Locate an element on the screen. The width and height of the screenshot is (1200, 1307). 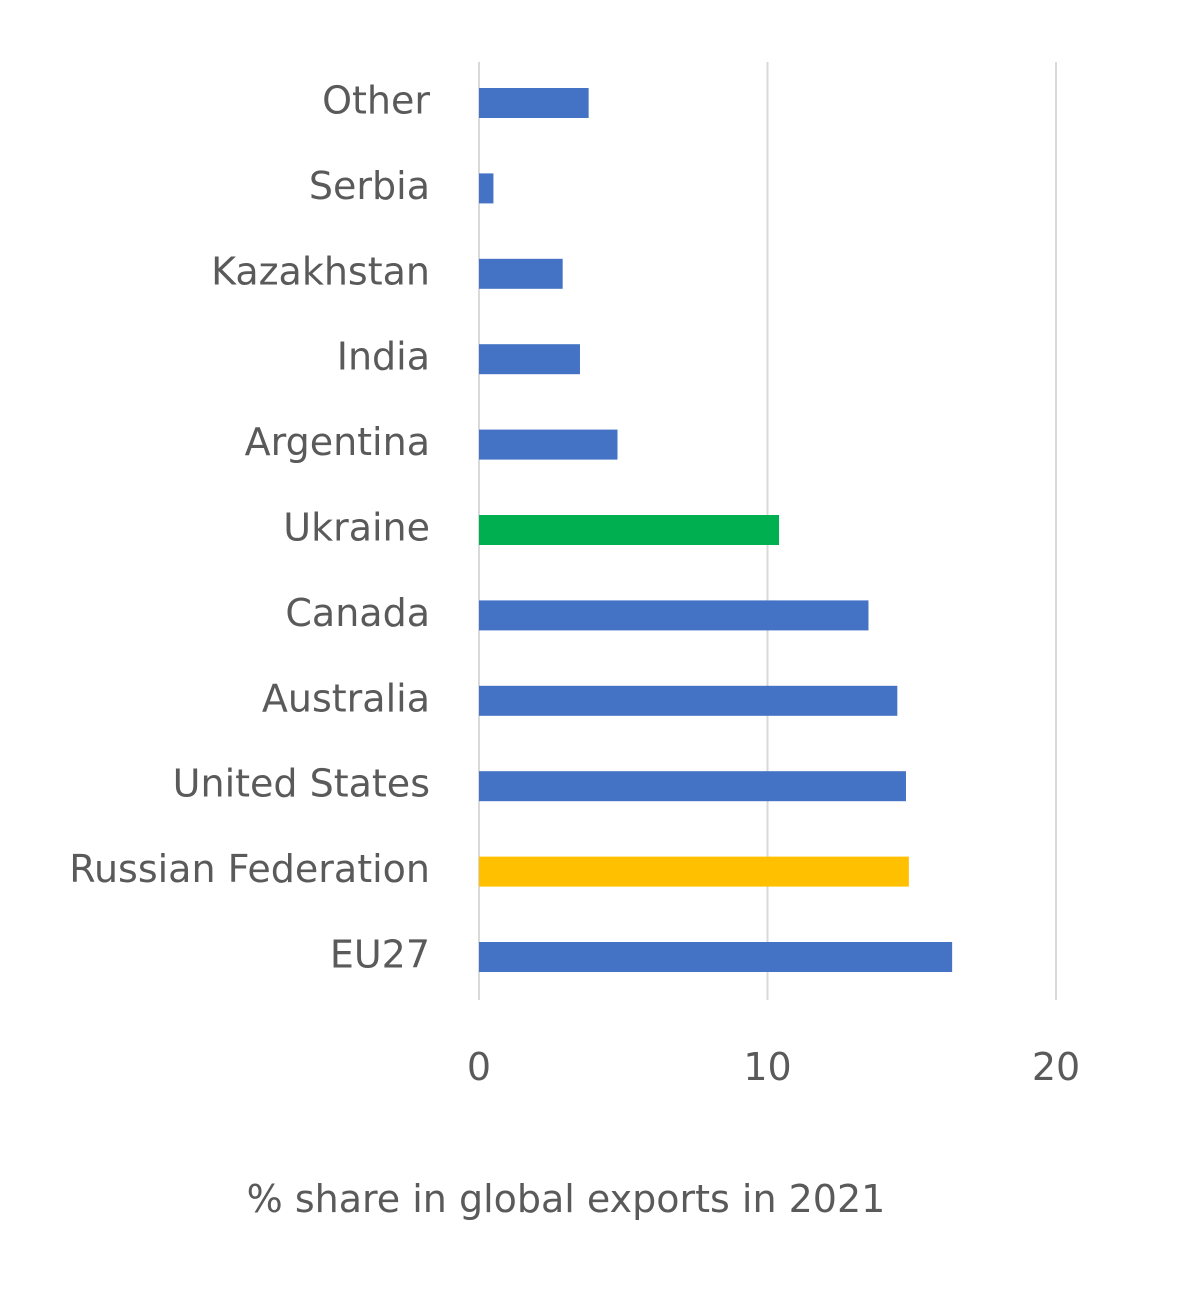
bar-australia is located at coordinates (688, 700).